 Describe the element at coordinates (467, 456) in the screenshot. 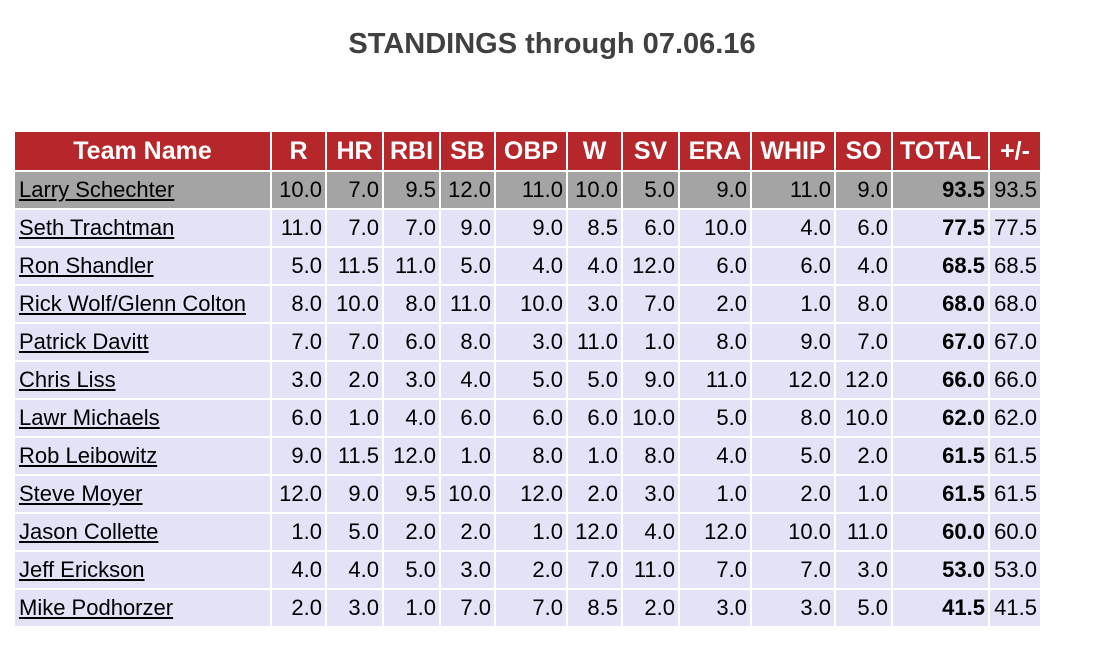

I see `sb-cell: 1.0` at that location.